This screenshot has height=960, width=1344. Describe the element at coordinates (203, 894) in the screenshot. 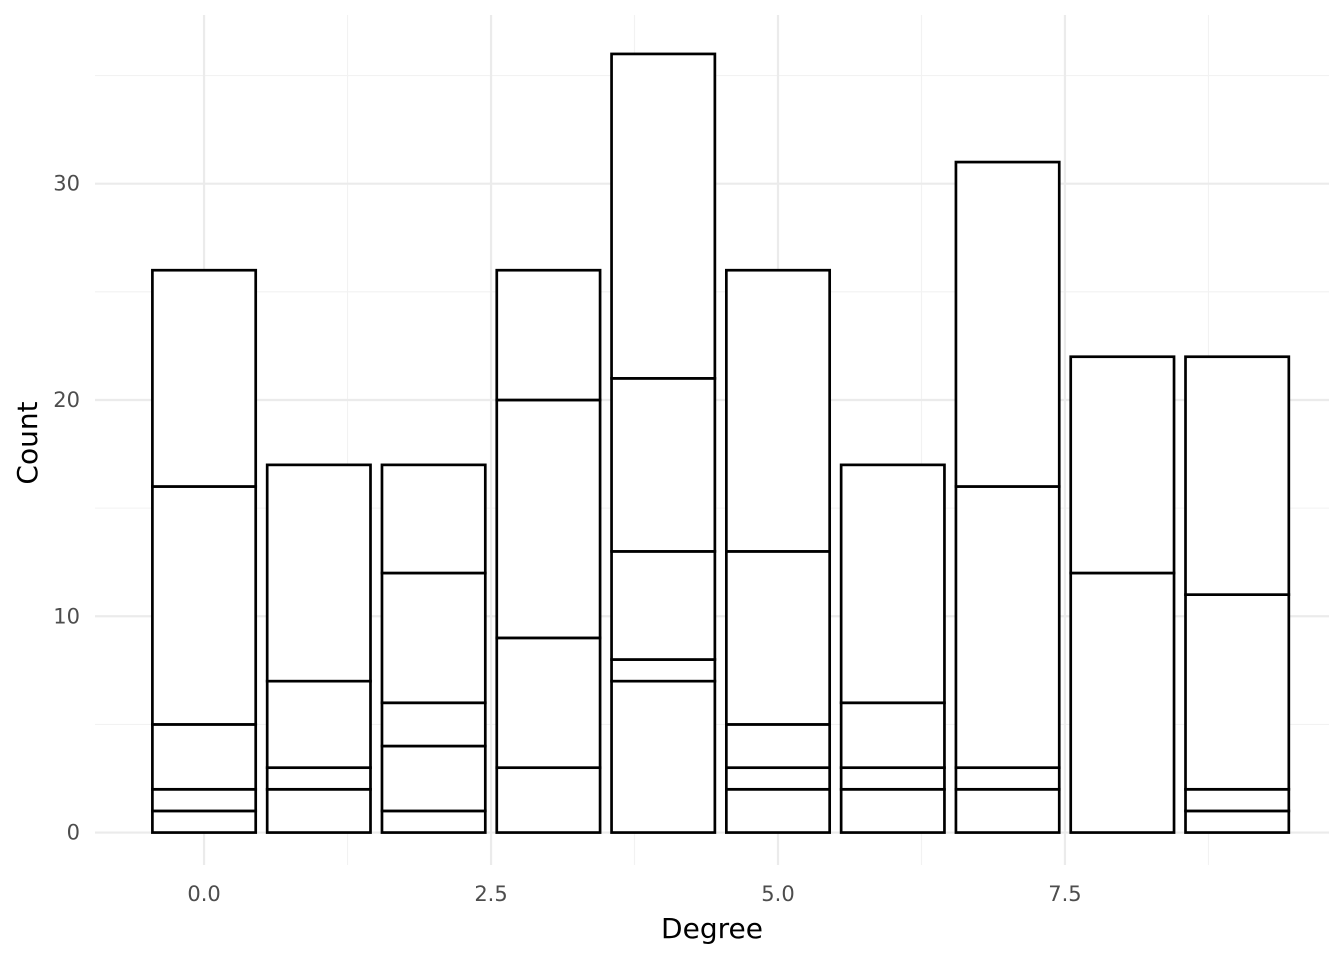

I see `x-tick-label: 0.0` at that location.